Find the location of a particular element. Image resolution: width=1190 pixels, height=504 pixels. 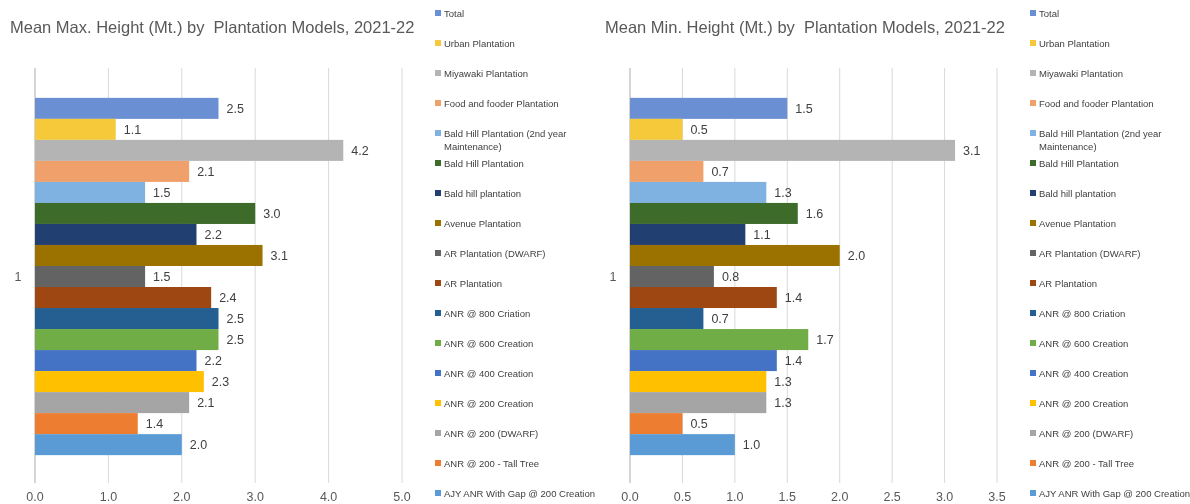

data-label: 1.7 is located at coordinates (825, 339).